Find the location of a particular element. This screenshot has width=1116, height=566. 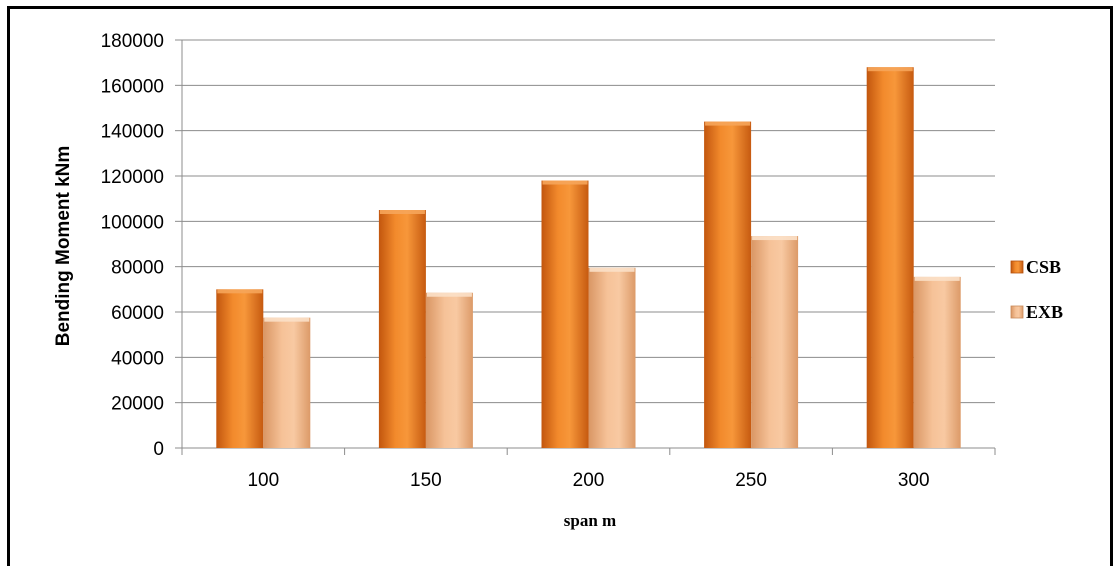

bar-csb-200-top-highlight is located at coordinates (565, 182).